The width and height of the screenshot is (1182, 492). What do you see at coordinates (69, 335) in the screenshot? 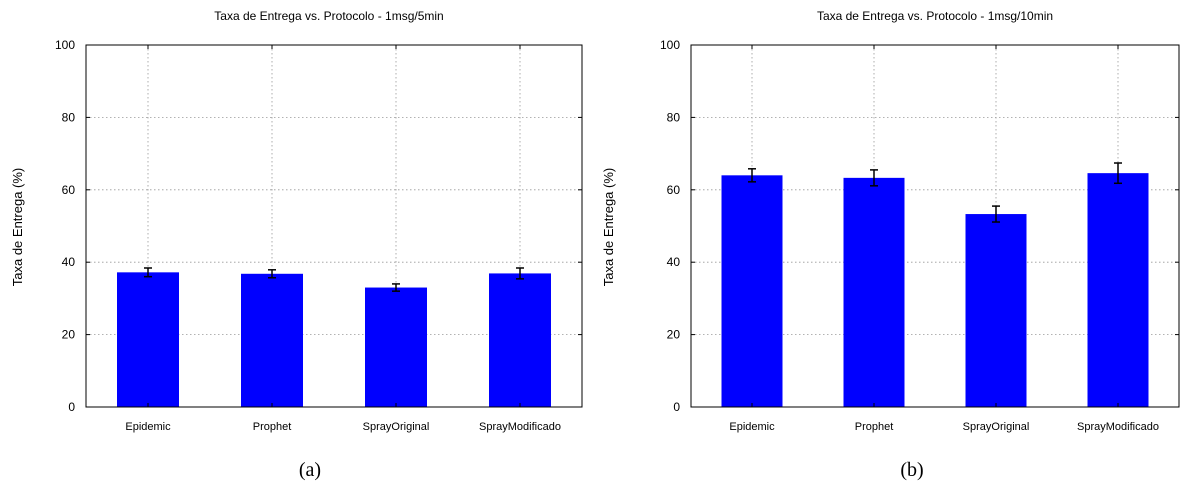
I see `chart-a-ytick-label: 20` at bounding box center [69, 335].